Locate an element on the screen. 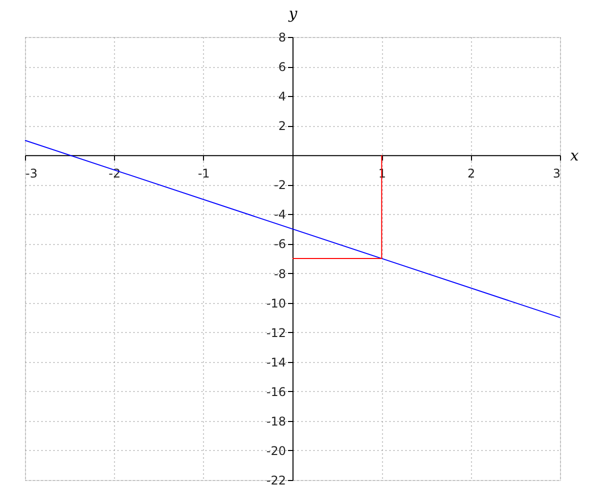  y-axis-title: y is located at coordinates (293, 13).